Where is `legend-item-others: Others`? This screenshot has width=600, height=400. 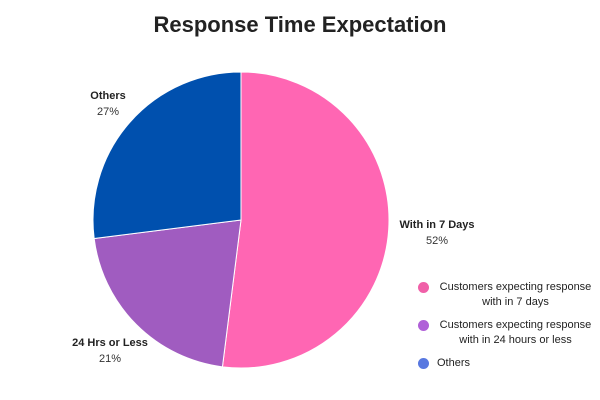
legend-item-others: Others is located at coordinates (506, 363).